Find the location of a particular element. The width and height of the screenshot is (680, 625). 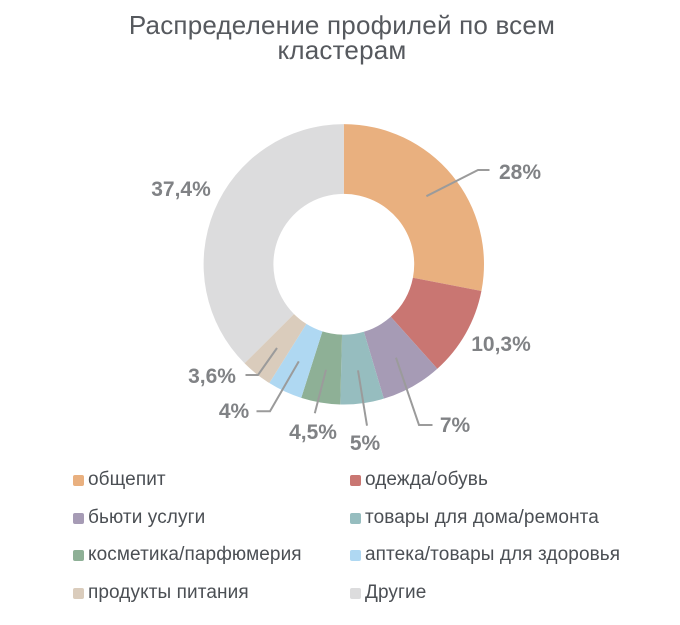

leader-line-obshchepit is located at coordinates (457, 183).